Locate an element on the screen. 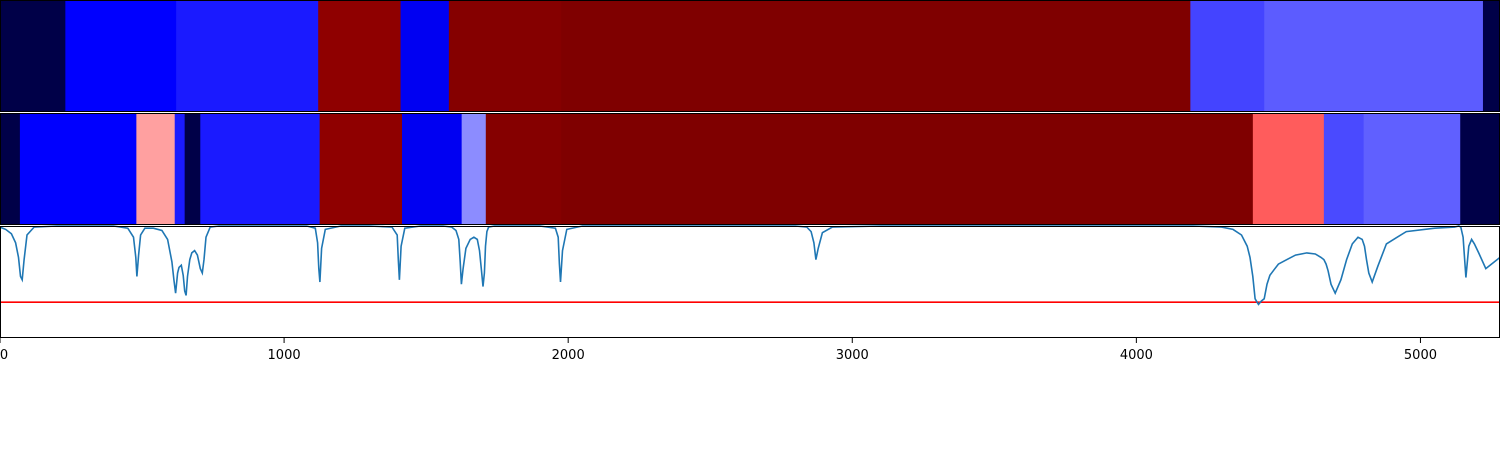 This screenshot has width=1500, height=450. x-tick-label-1000: 1000 is located at coordinates (284, 355).